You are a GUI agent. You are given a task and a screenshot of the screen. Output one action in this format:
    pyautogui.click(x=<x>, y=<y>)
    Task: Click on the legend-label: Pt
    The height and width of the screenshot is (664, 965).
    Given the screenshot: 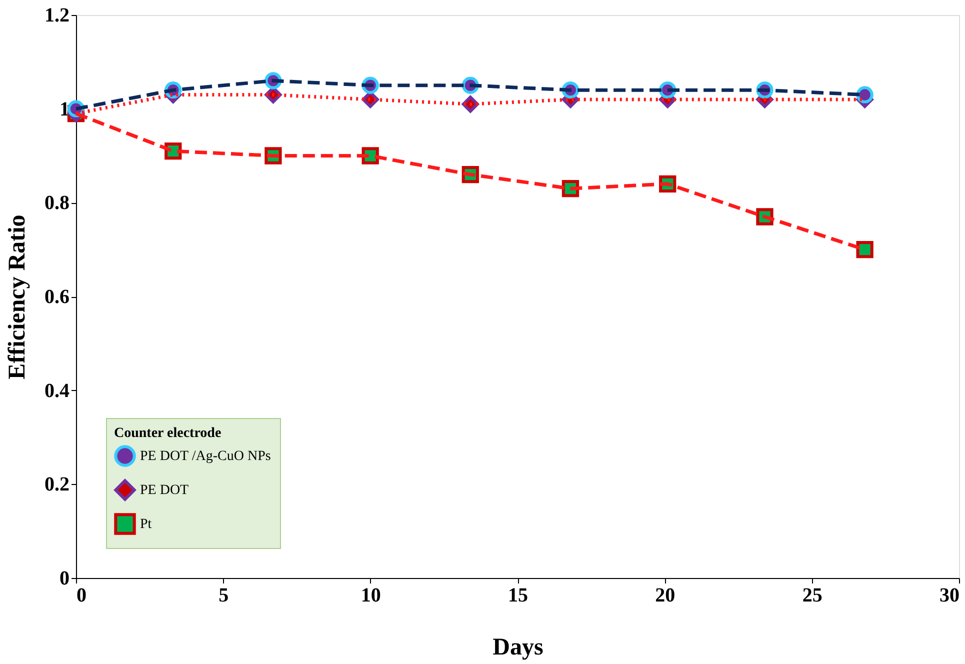 What is the action you would take?
    pyautogui.click(x=146, y=524)
    